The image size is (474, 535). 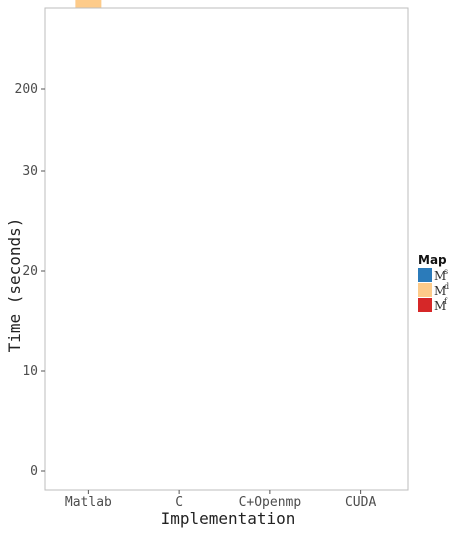 What do you see at coordinates (446, 301) in the screenshot?
I see `legend-superscript-f: f` at bounding box center [446, 301].